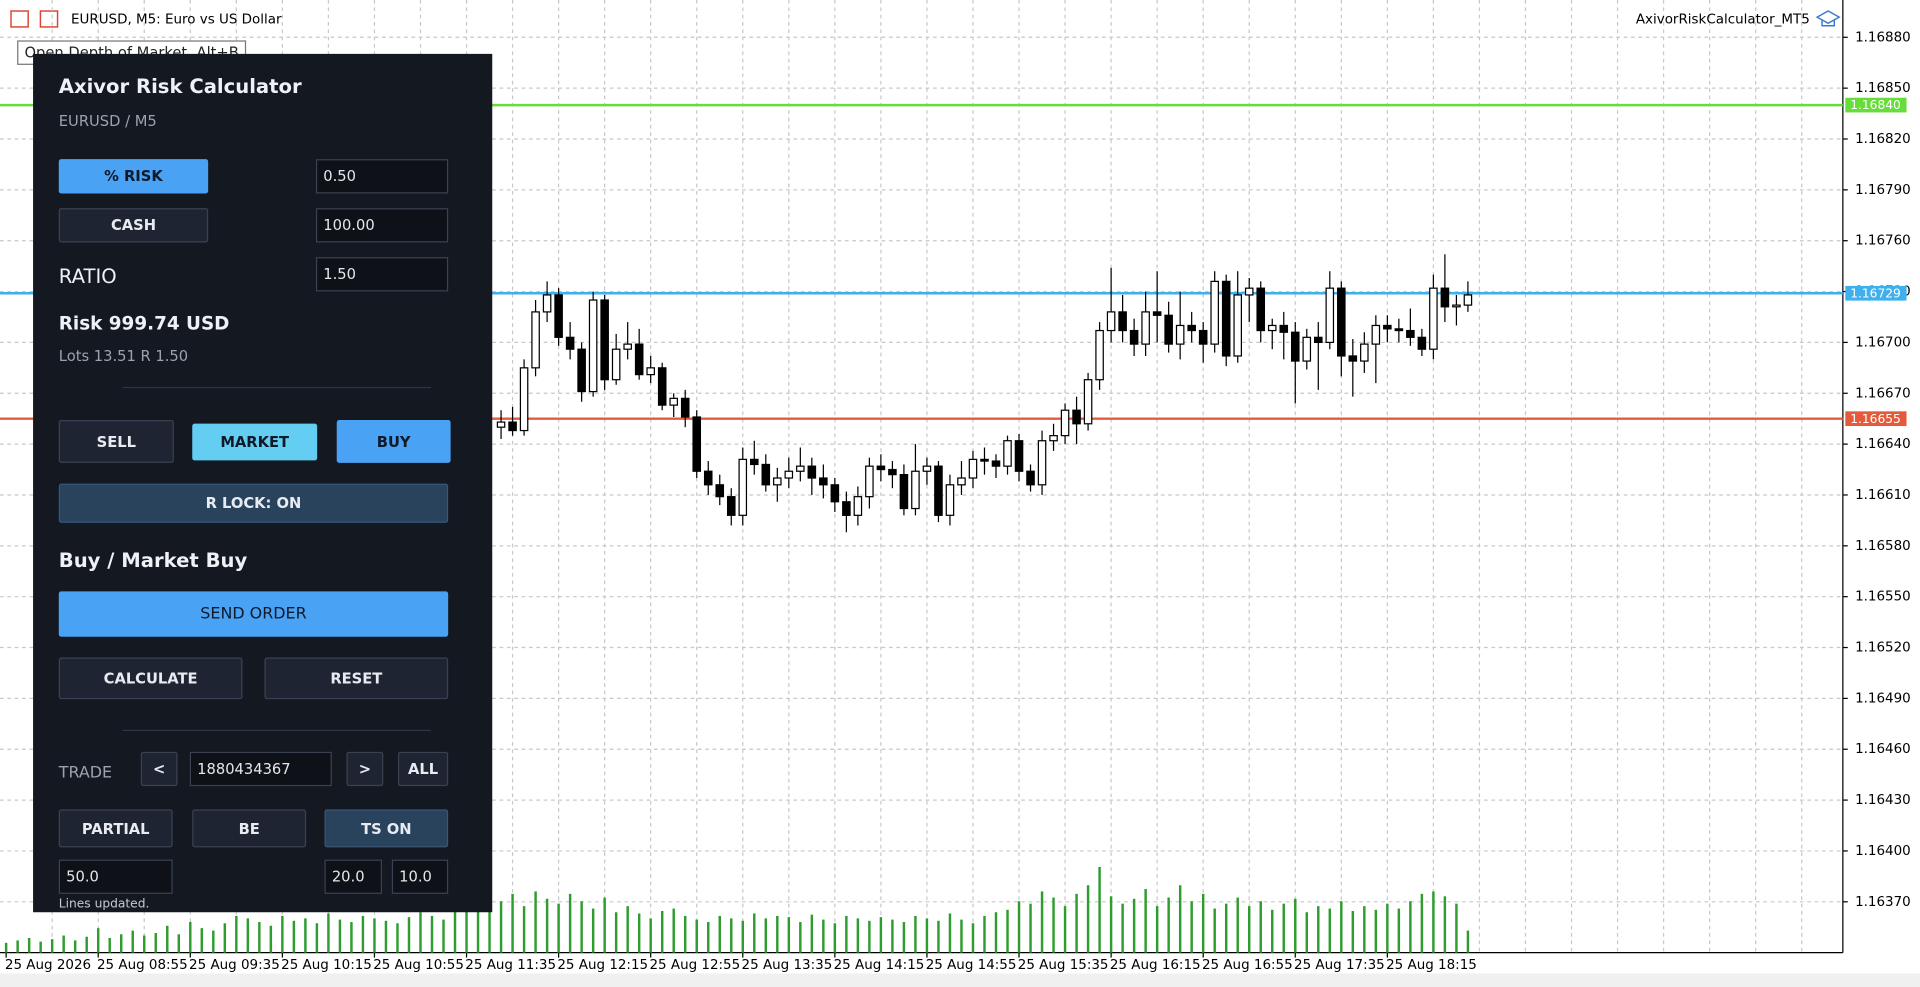 The image size is (1920, 987). I want to click on y-tick-label: 1.16610, so click(1883, 495).